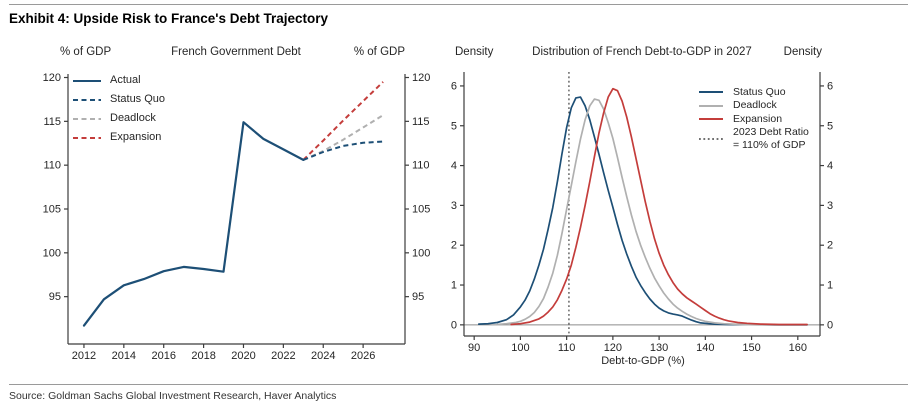 The width and height of the screenshot is (917, 416). What do you see at coordinates (379, 52) in the screenshot?
I see `left-chart-right-axis-title: % of GDP` at bounding box center [379, 52].